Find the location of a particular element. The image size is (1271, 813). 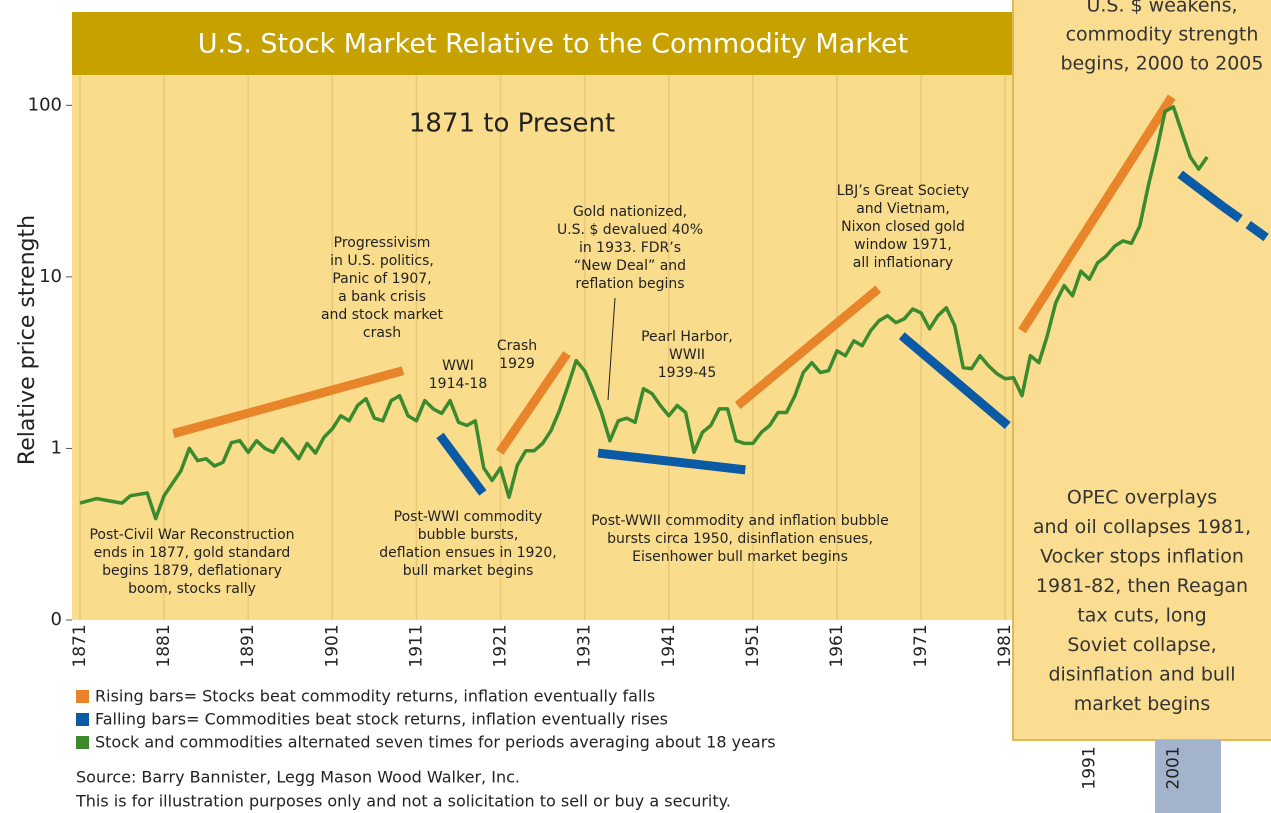

x-tick-label: 1951 is located at coordinates (753, 645).